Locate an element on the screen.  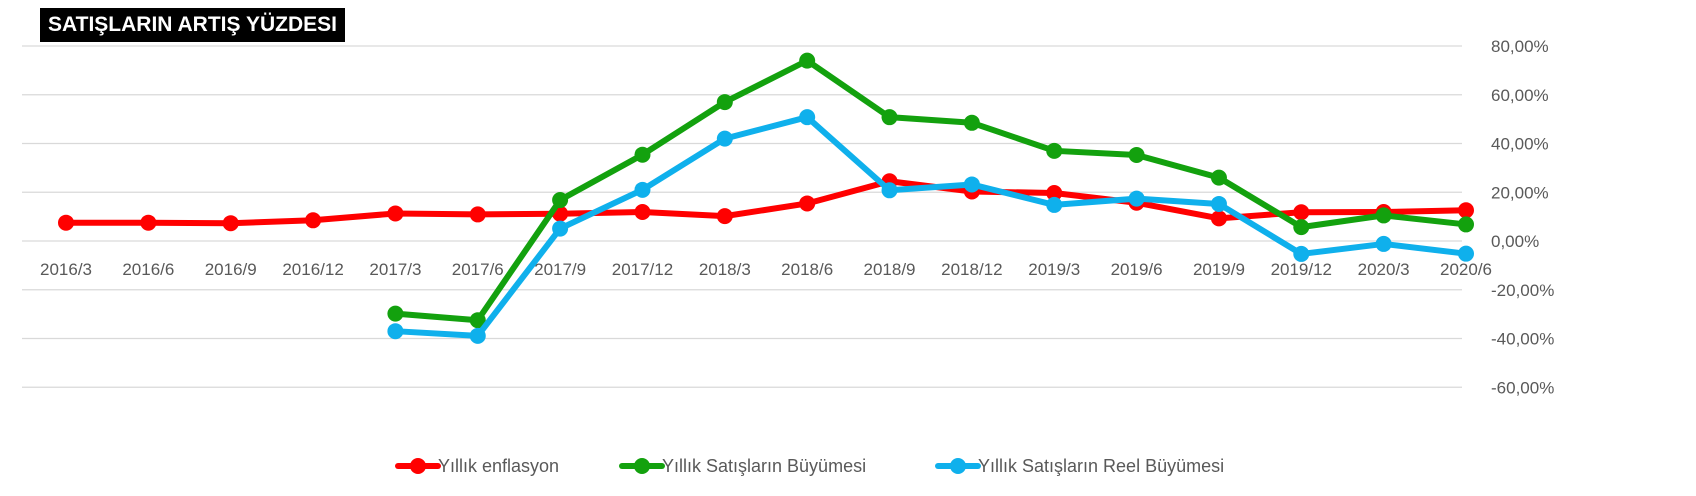
legend-item: Yıllık Satışların Reel Büyümesi is located at coordinates (1079, 466).